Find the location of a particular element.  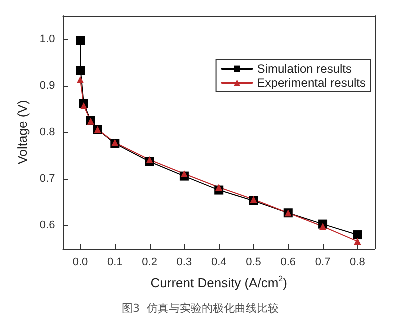

y-tick-label: 0.7 is located at coordinates (48, 179).